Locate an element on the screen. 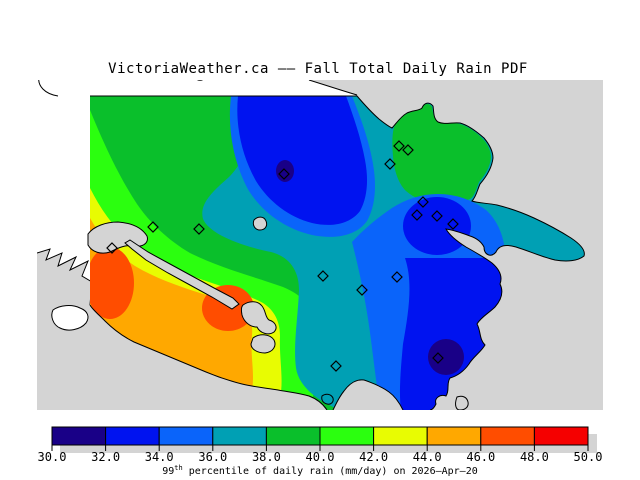 The width and height of the screenshot is (640, 480). coastline-southwest-teeth is located at coordinates (65, 277).